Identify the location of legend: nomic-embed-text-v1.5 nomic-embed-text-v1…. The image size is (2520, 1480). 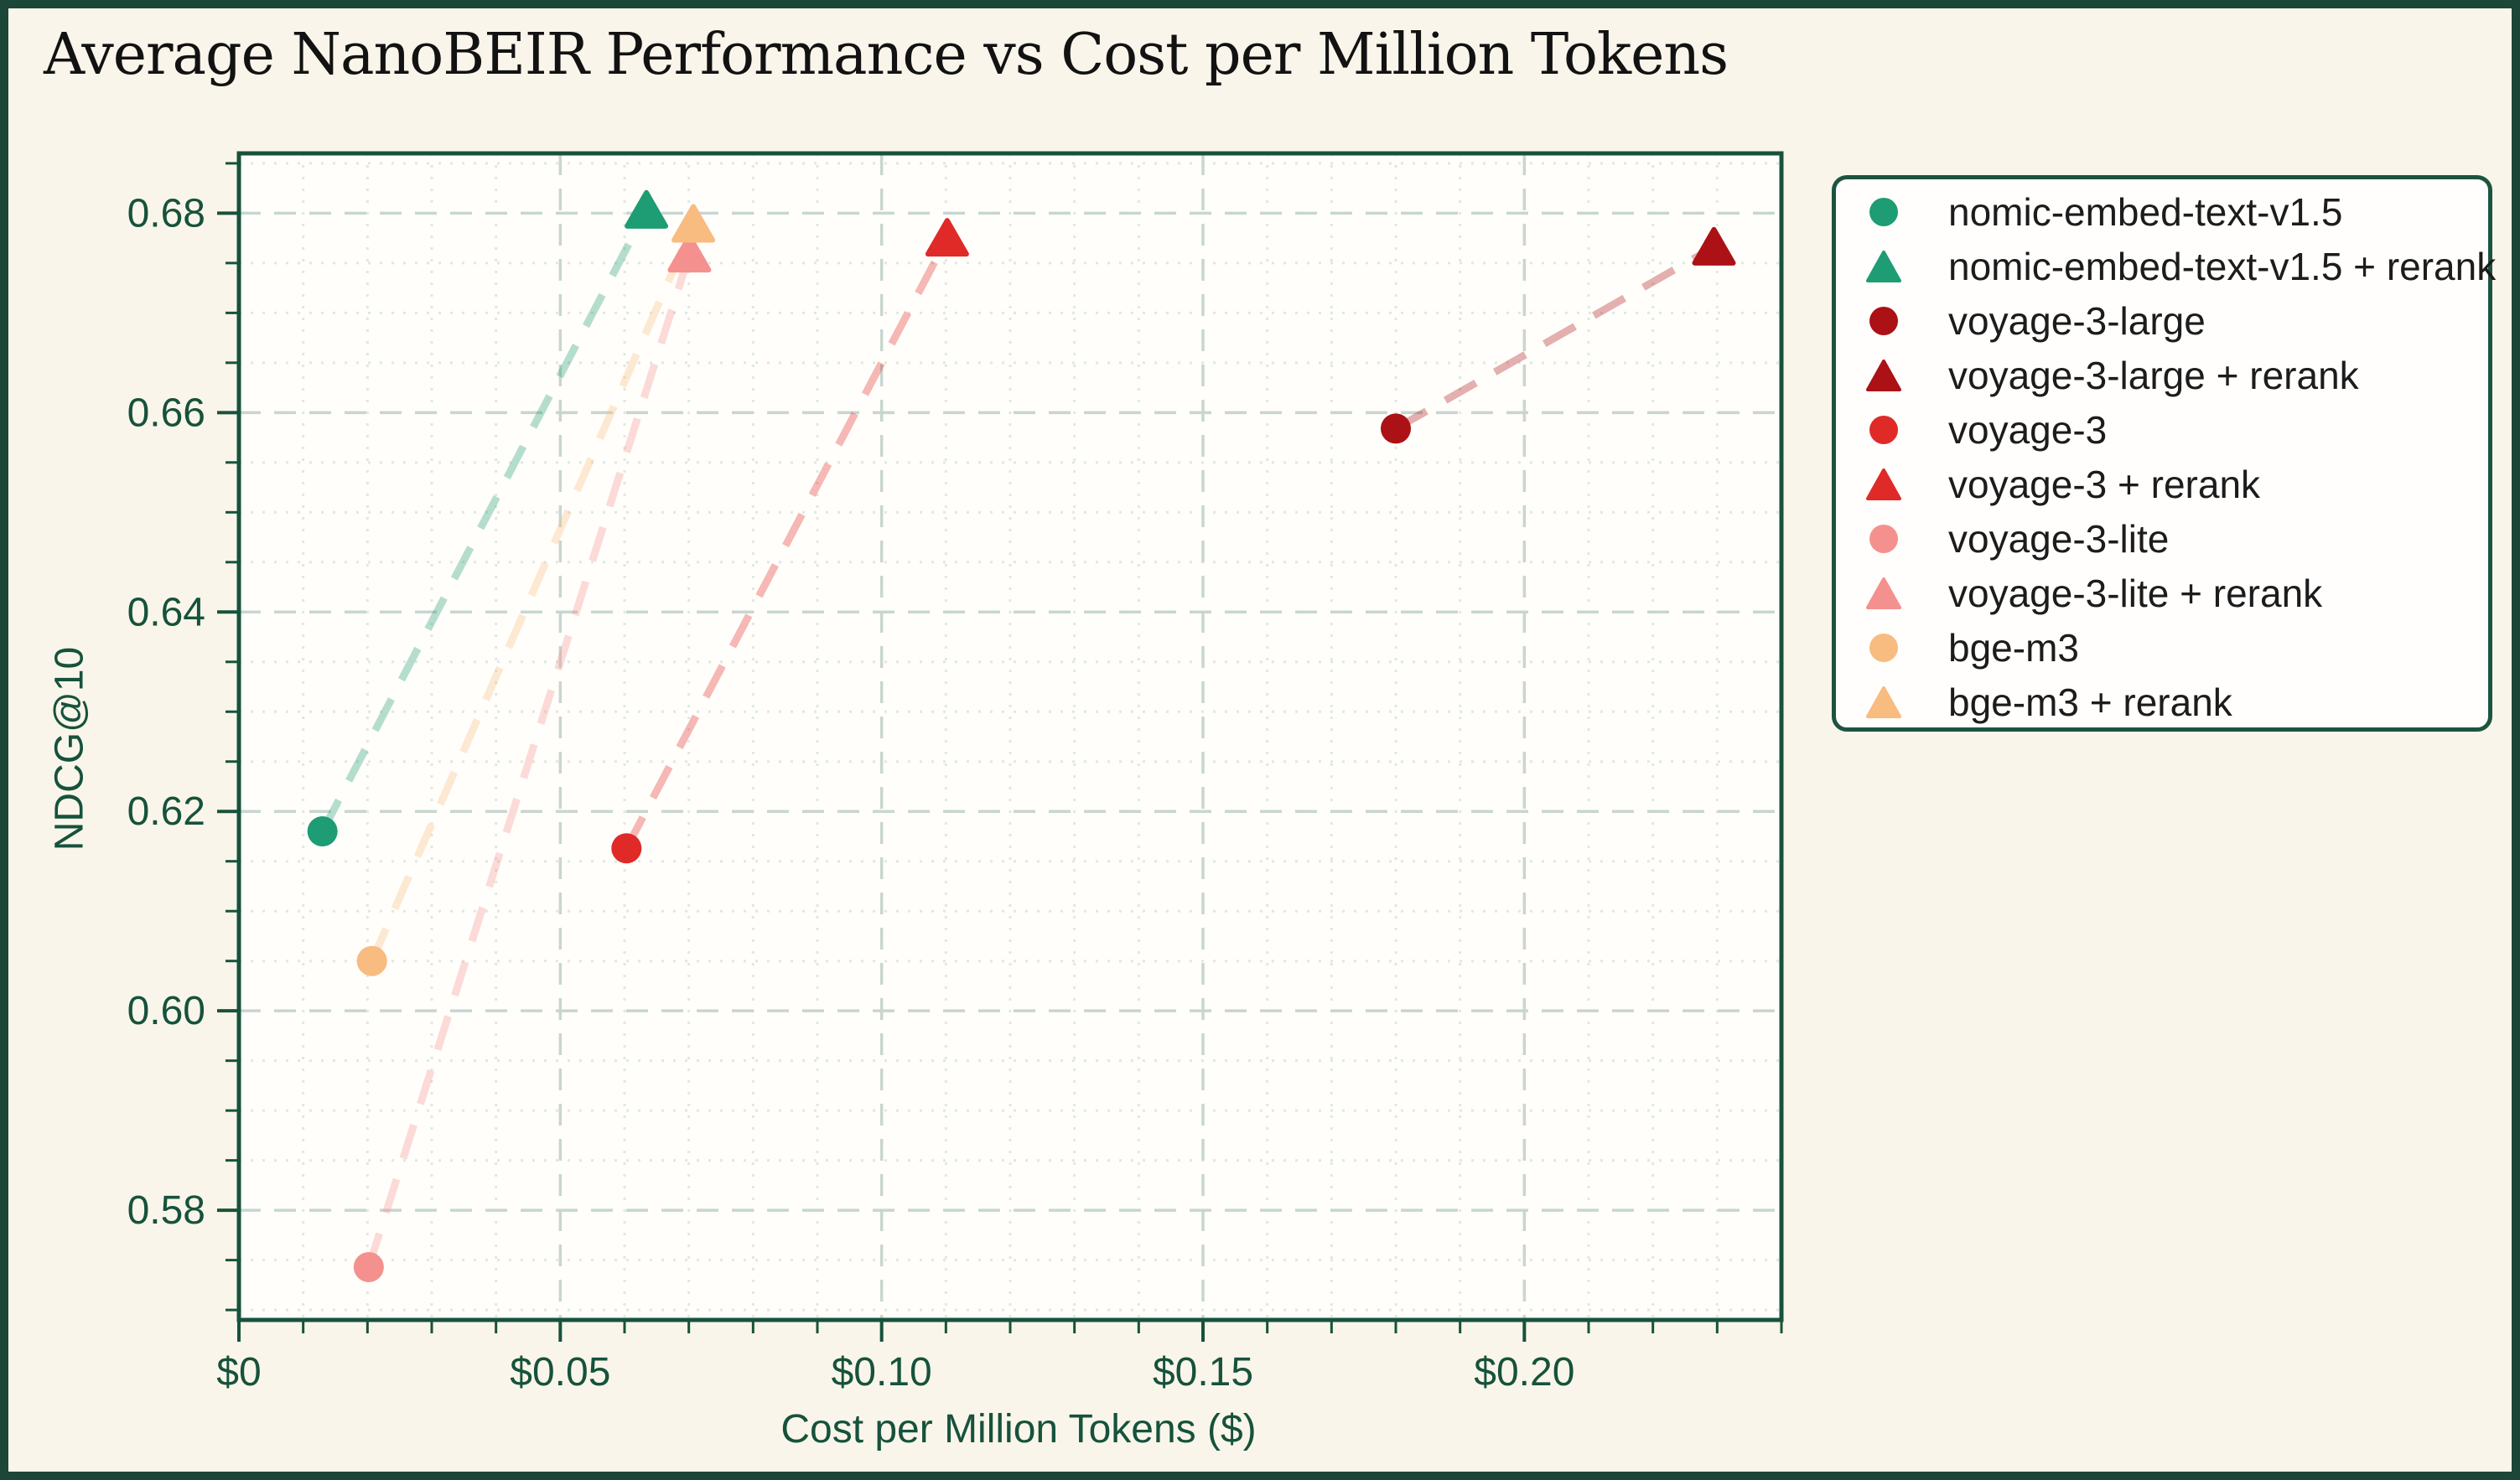
(2164, 453).